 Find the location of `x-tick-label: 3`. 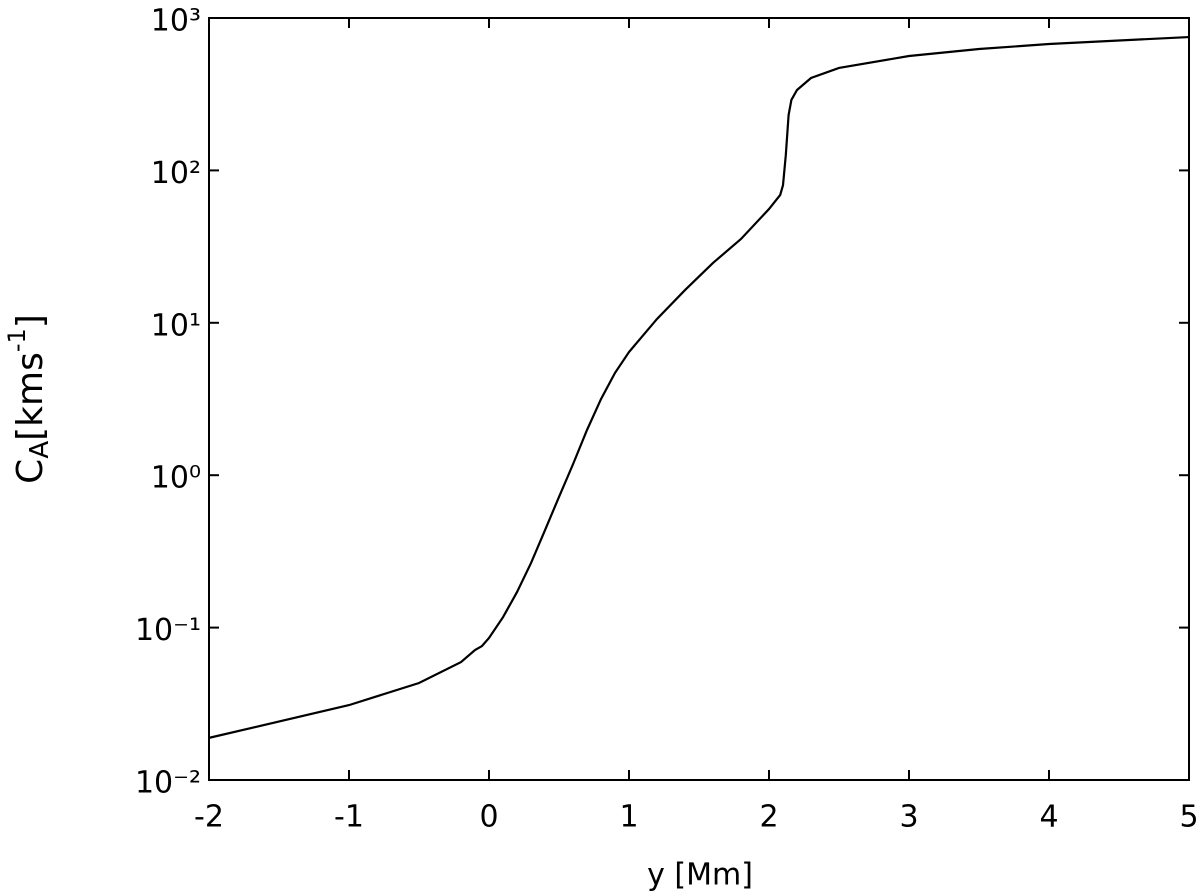

x-tick-label: 3 is located at coordinates (908, 817).